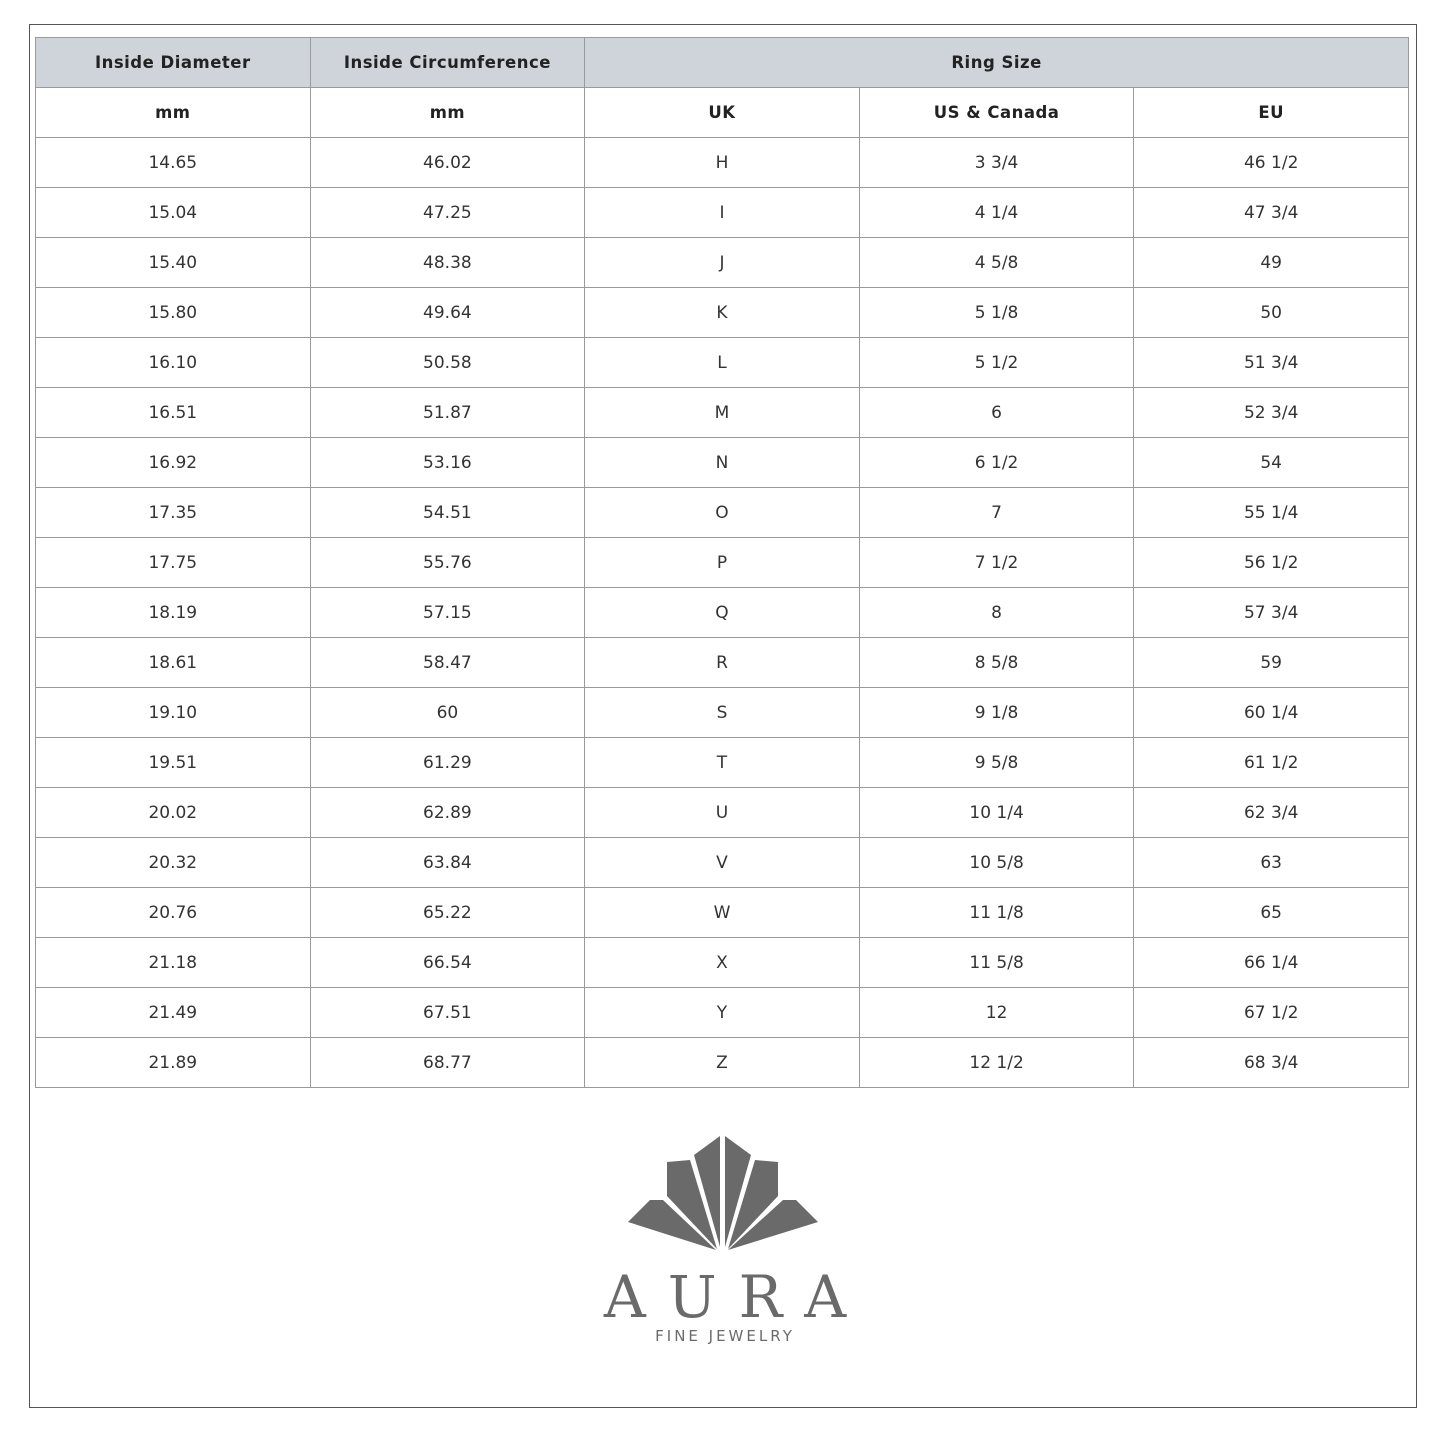  What do you see at coordinates (996, 362) in the screenshot?
I see `cell-us-canada-size: 5 1/2` at bounding box center [996, 362].